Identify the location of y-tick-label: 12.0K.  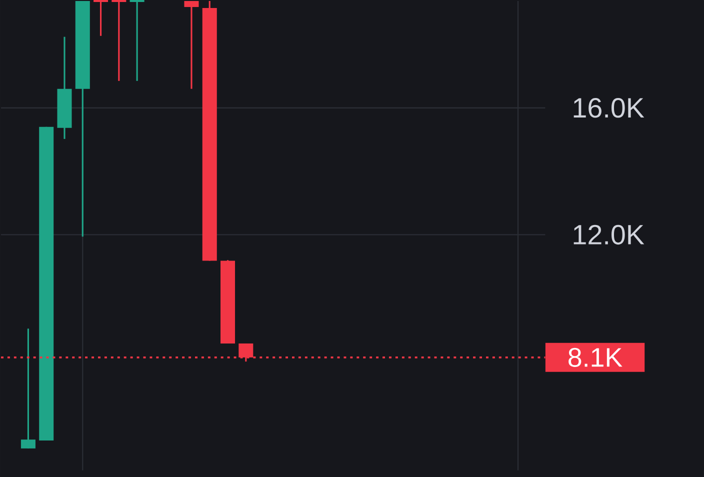
(609, 234).